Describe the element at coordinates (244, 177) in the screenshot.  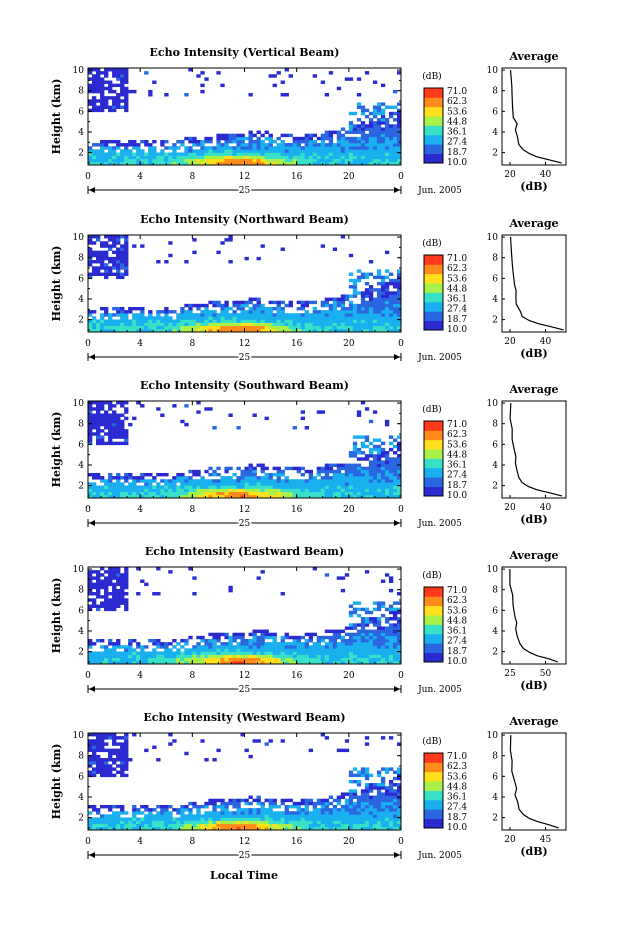
I see `x-tick-label: 12` at that location.